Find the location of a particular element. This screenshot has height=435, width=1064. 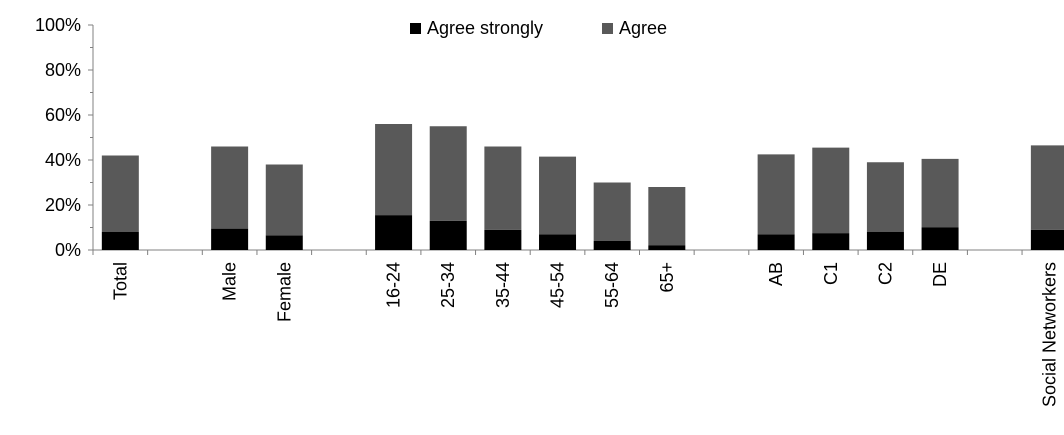

y-tick-label: 60% is located at coordinates (63, 115).